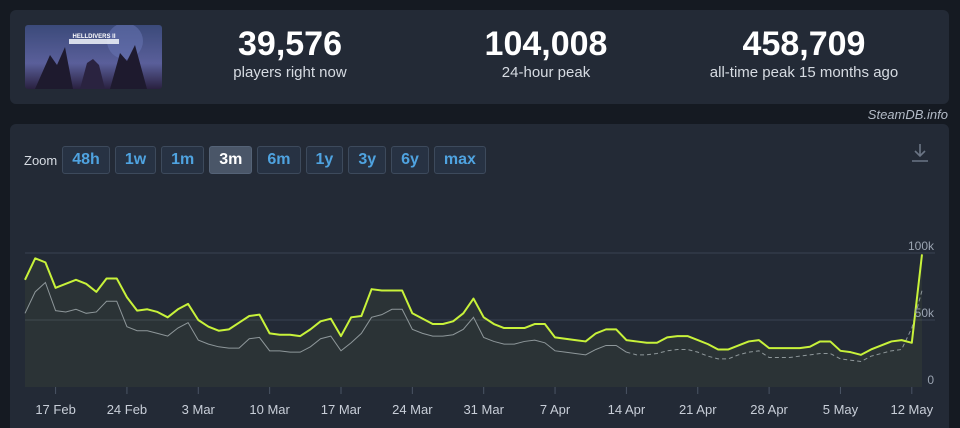  Describe the element at coordinates (341, 409) in the screenshot. I see `x-tick-label: 17 Mar` at that location.